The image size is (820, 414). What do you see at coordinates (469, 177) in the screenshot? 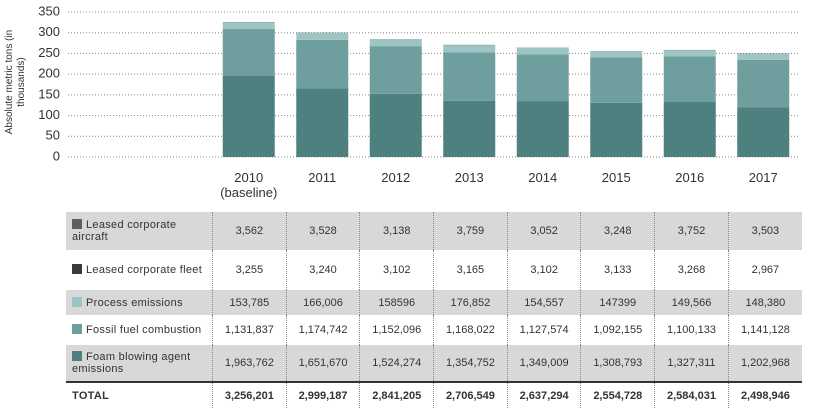
I see `x-tick-label: 2013` at bounding box center [469, 177].